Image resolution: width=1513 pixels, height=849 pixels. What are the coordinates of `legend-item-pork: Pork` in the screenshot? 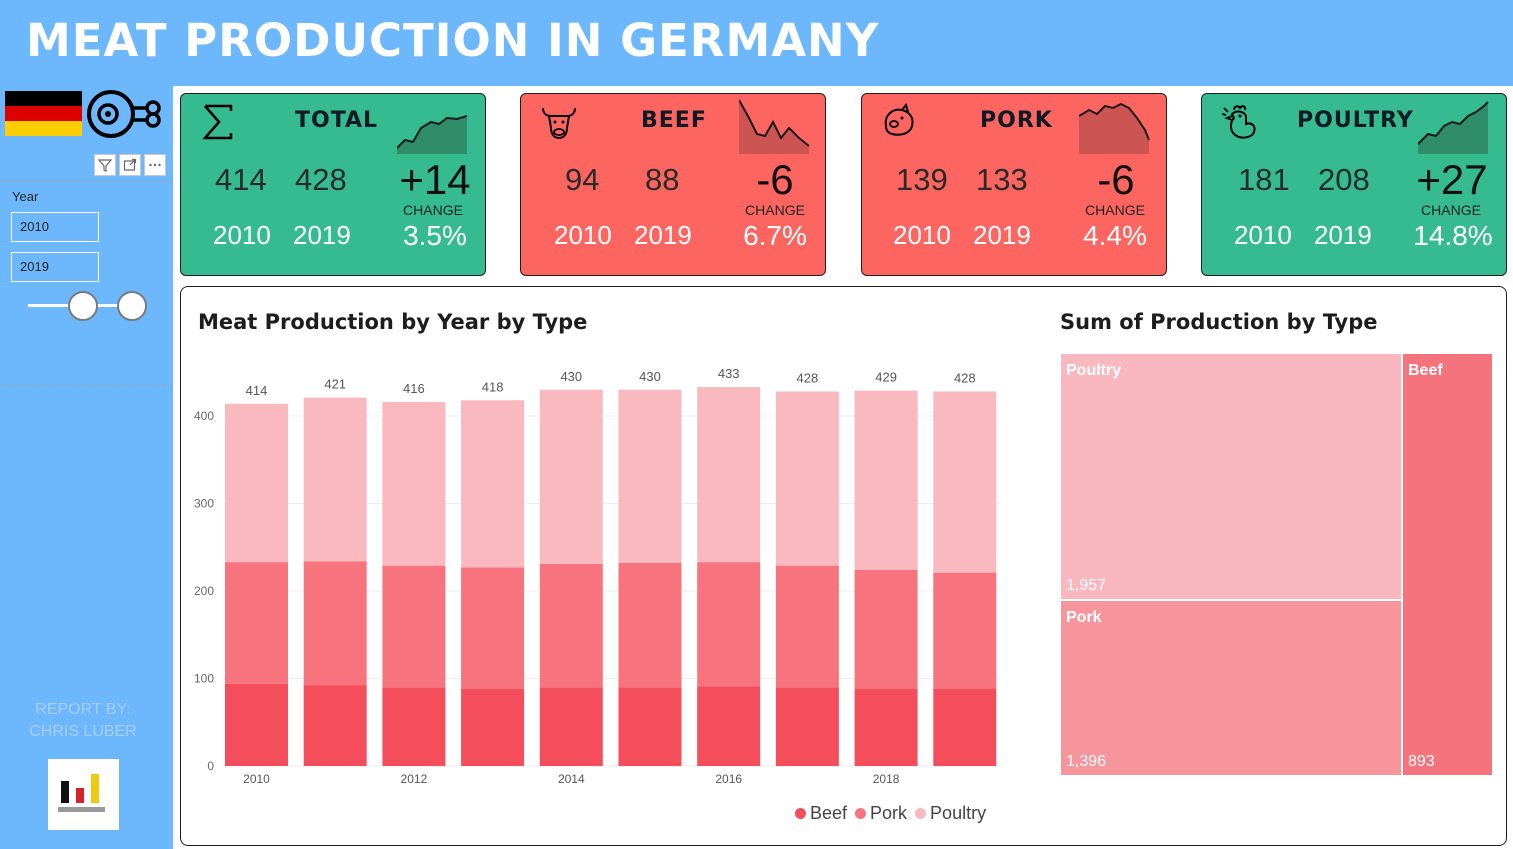 It's located at (881, 813).